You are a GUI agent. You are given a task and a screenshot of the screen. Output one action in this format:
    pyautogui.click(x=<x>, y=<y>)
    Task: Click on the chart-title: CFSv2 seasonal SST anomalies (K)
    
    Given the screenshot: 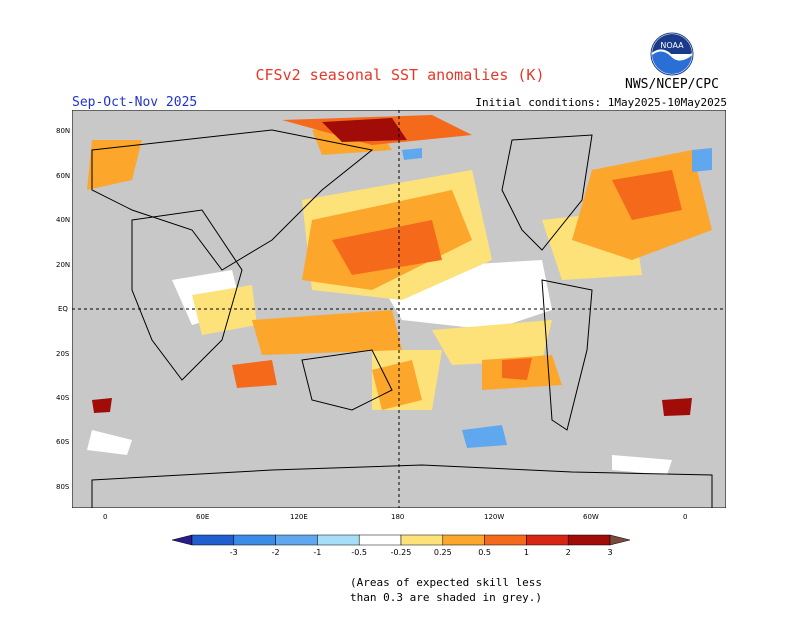 What is the action you would take?
    pyautogui.click(x=400, y=75)
    